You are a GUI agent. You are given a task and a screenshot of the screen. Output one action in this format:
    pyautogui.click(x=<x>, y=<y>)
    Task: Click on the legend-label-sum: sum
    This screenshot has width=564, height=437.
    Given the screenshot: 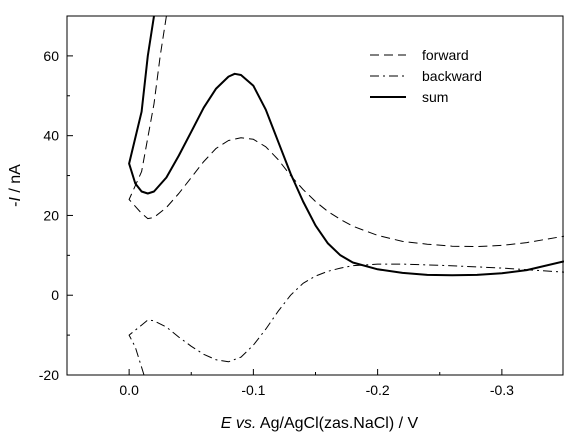 What is the action you would take?
    pyautogui.click(x=435, y=97)
    